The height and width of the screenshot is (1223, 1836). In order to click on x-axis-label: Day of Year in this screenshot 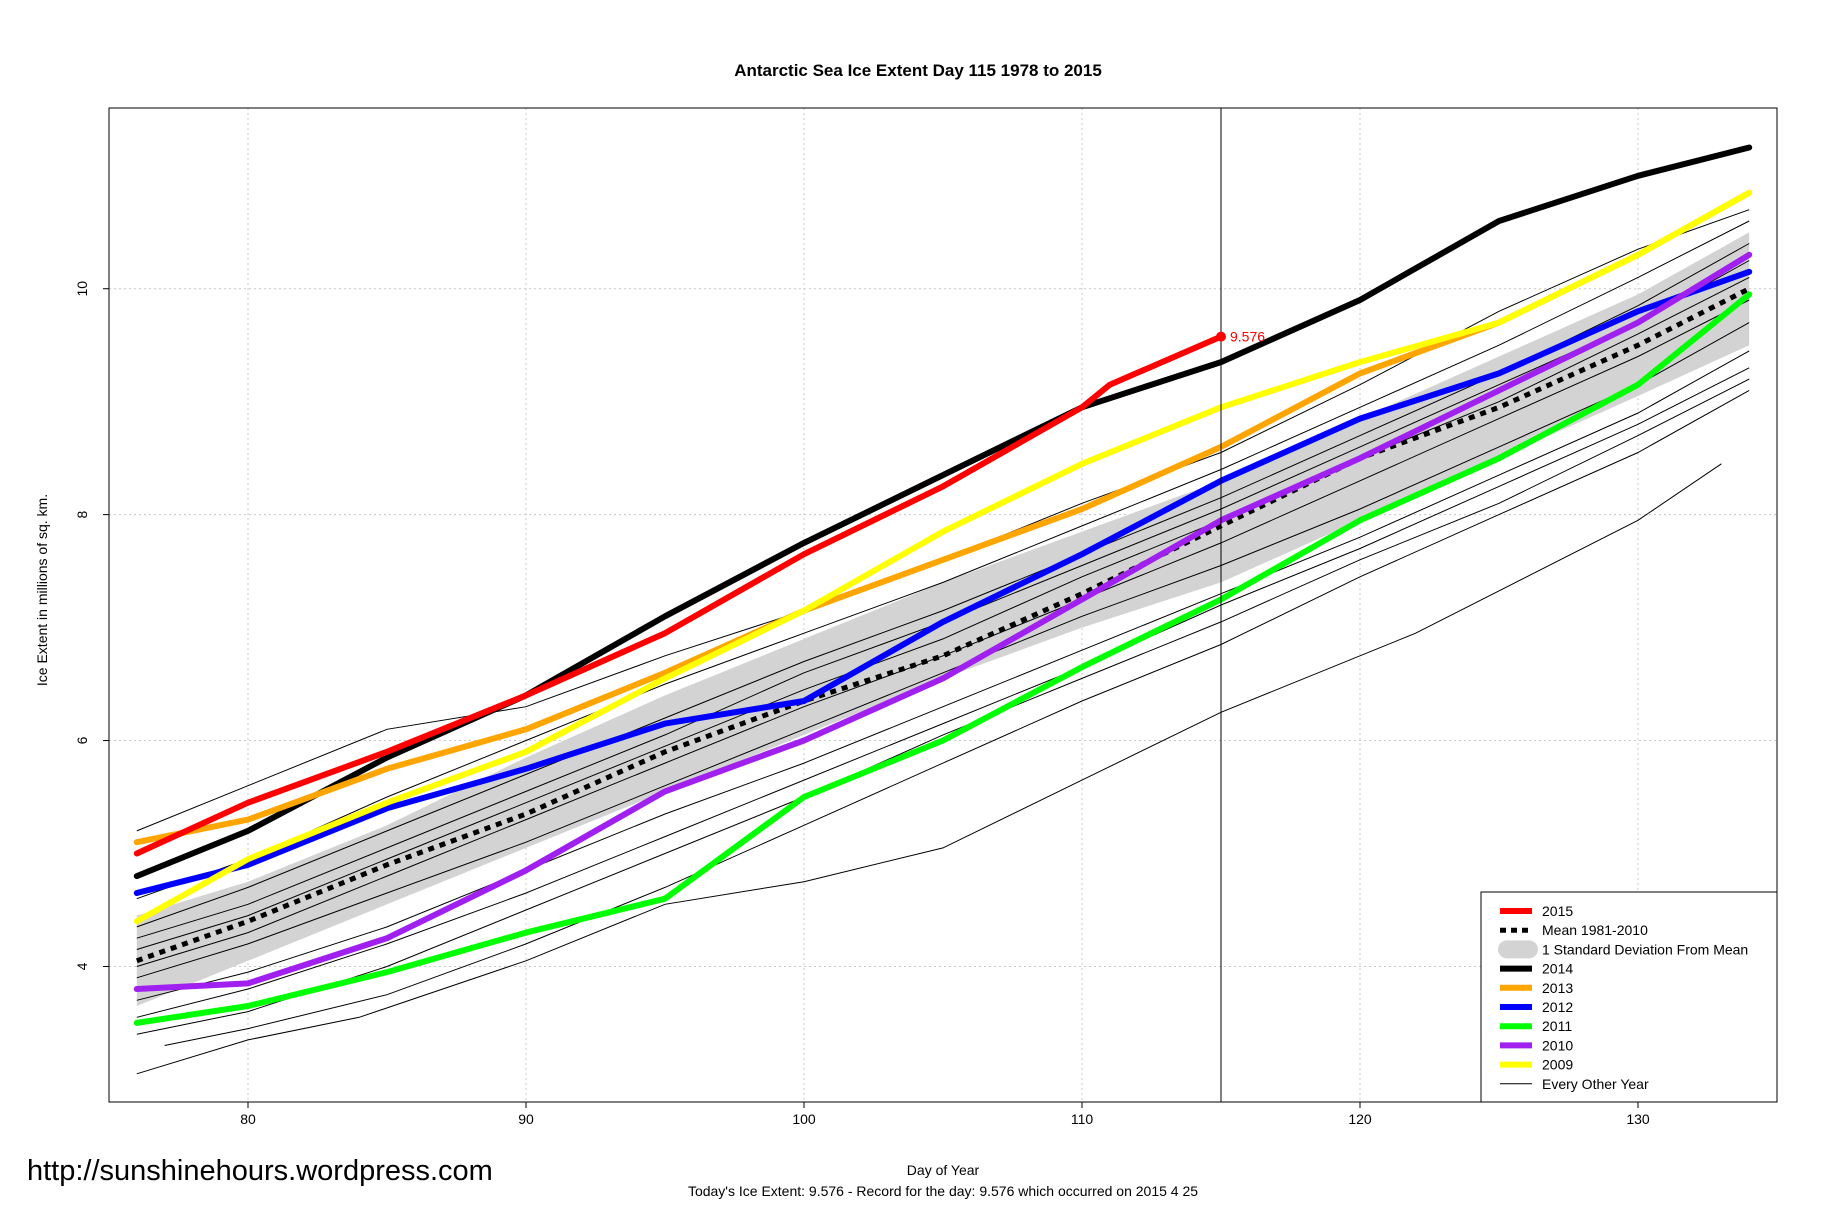, I will do `click(943, 1170)`.